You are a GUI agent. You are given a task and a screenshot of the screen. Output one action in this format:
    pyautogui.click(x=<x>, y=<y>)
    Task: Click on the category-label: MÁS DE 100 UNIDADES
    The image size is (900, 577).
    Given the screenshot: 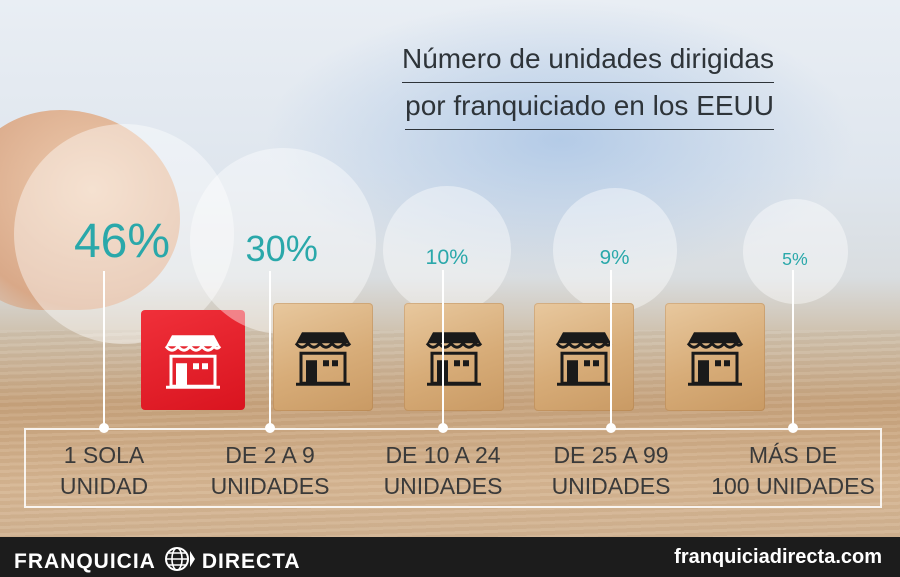 What is the action you would take?
    pyautogui.click(x=793, y=470)
    